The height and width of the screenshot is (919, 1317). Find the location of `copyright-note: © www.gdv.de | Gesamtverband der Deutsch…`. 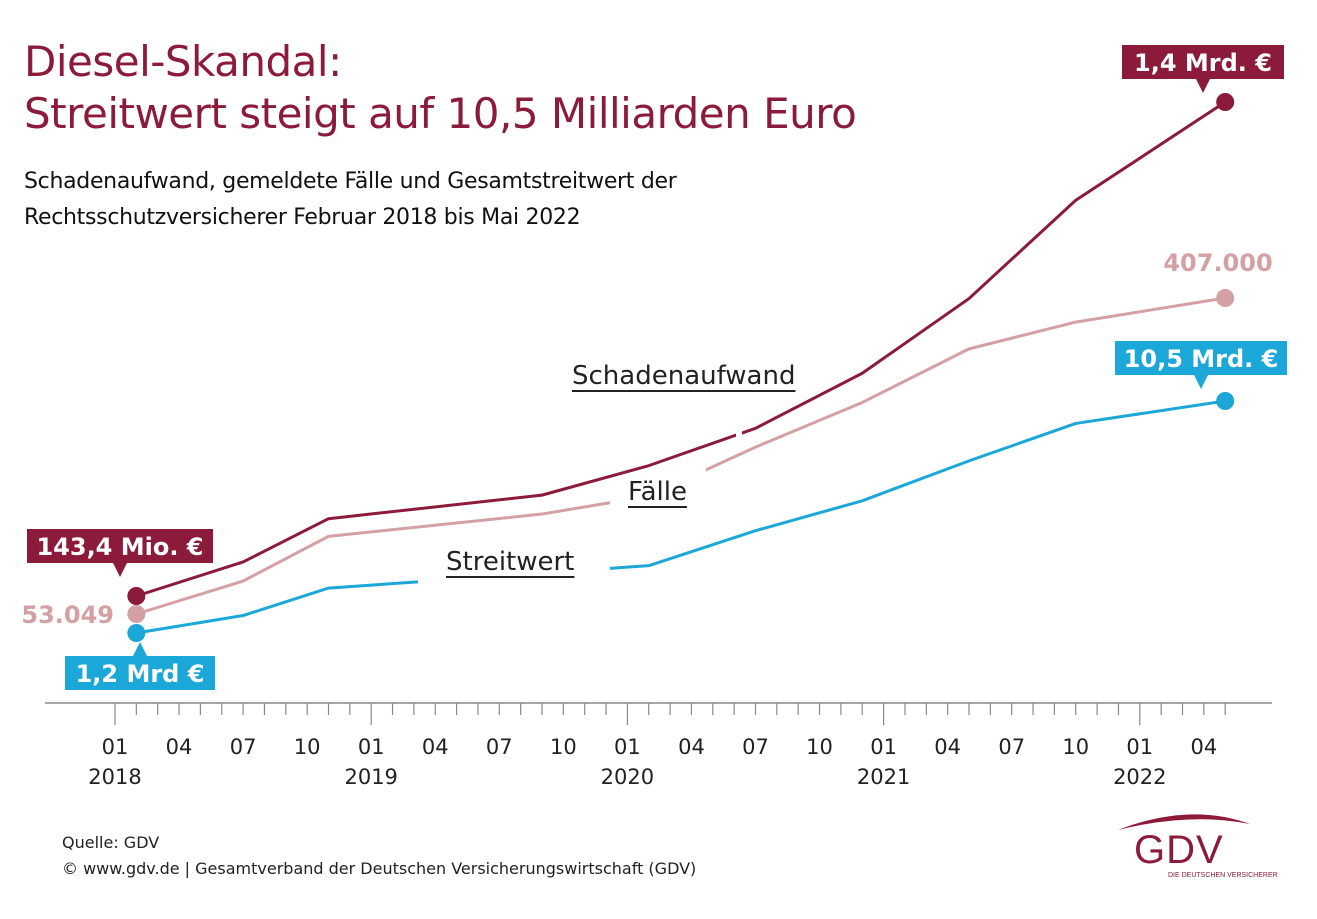

copyright-note: © www.gdv.de | Gesamtverband der Deutsch… is located at coordinates (379, 868).